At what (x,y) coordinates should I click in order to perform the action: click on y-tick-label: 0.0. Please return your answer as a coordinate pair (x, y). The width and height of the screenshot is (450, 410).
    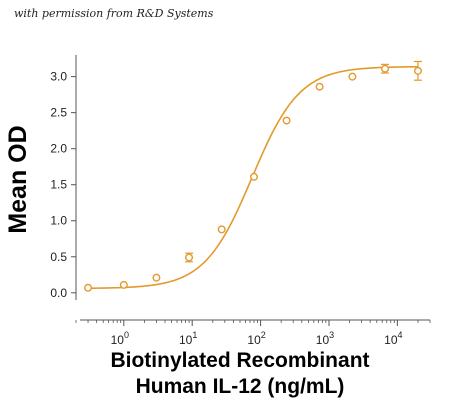
    Looking at the image, I should click on (58, 293).